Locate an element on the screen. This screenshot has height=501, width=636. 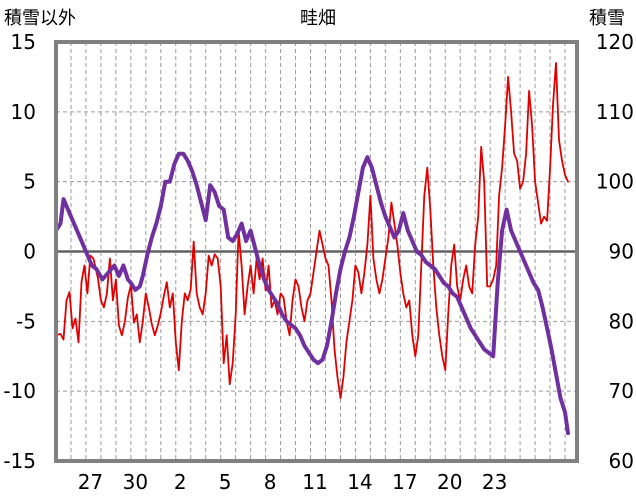
left-tick-label: 15 is located at coordinates (23, 42).